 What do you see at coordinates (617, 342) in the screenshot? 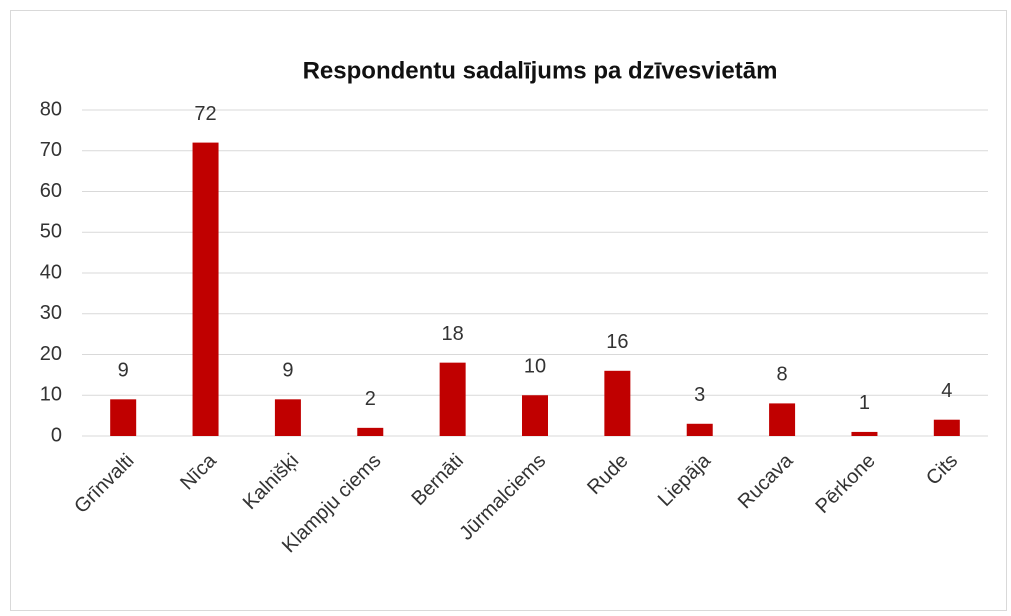
I see `data-label: 16` at bounding box center [617, 342].